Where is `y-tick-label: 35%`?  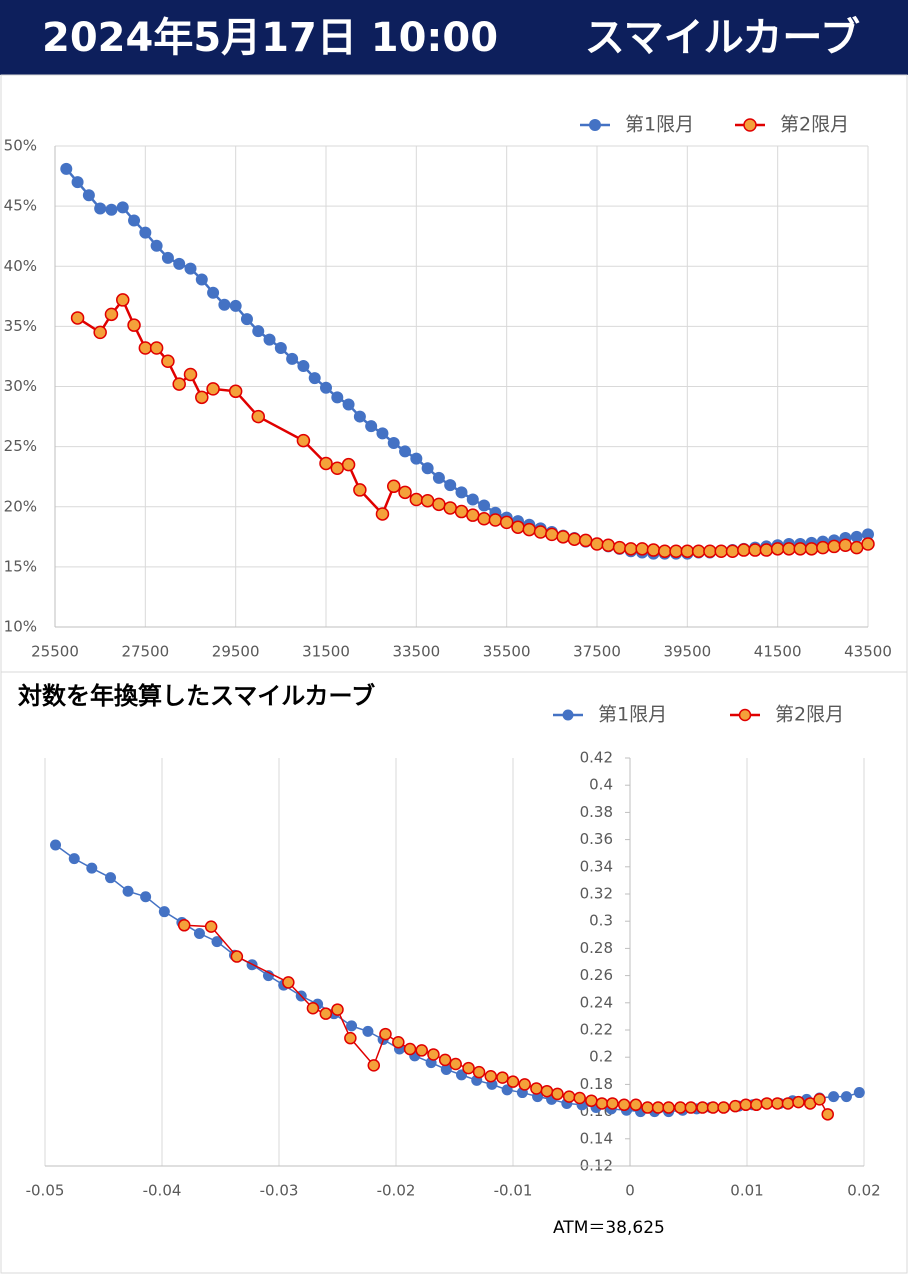
y-tick-label: 35% is located at coordinates (20, 326).